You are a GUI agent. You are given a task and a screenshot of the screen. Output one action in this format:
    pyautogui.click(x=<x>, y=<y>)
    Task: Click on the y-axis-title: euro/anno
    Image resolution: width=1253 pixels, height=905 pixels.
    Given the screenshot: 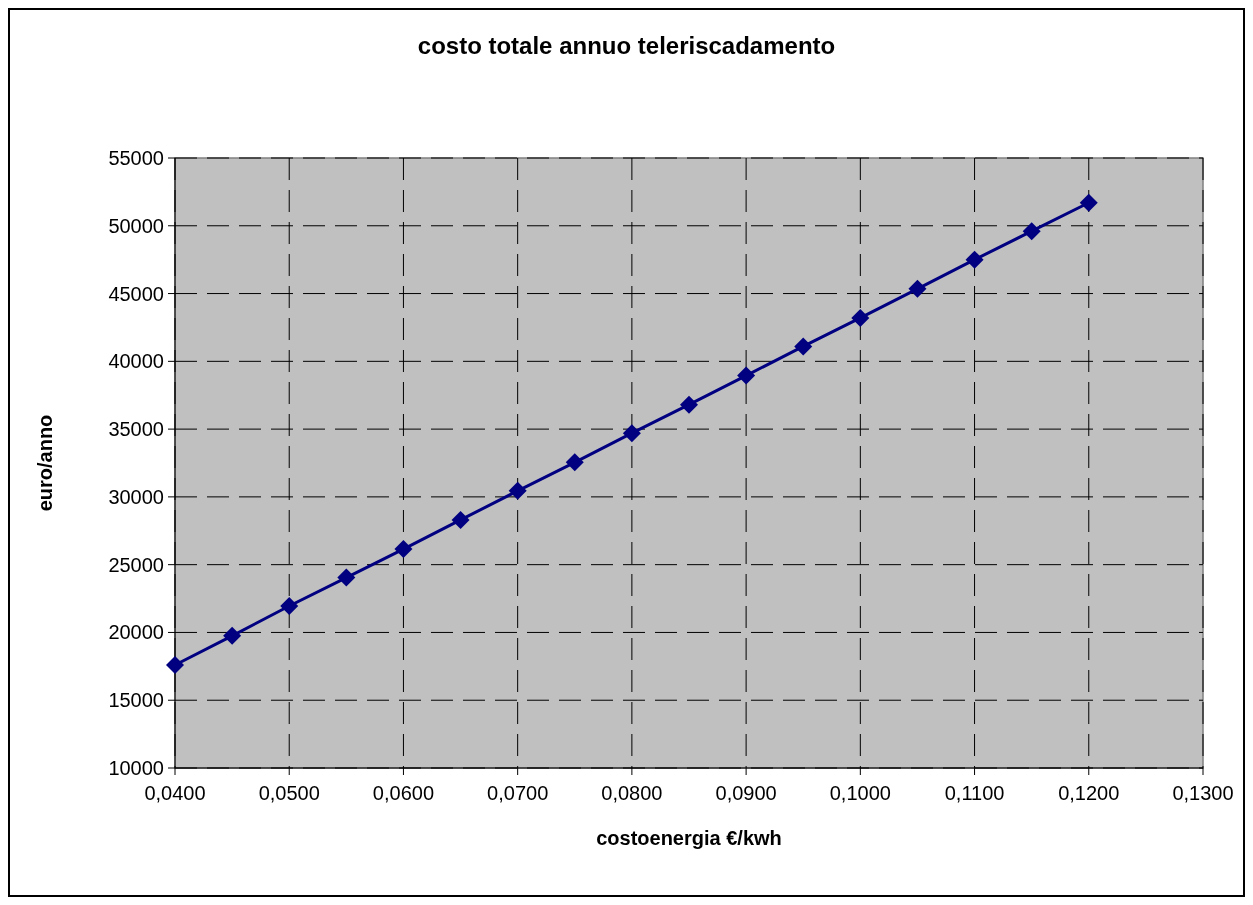 What is the action you would take?
    pyautogui.click(x=45, y=463)
    